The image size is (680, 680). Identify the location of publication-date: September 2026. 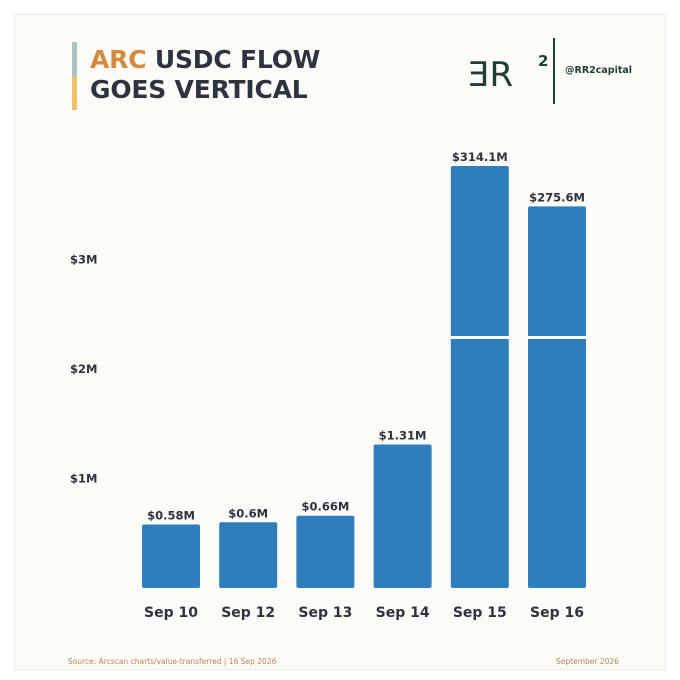
(587, 661).